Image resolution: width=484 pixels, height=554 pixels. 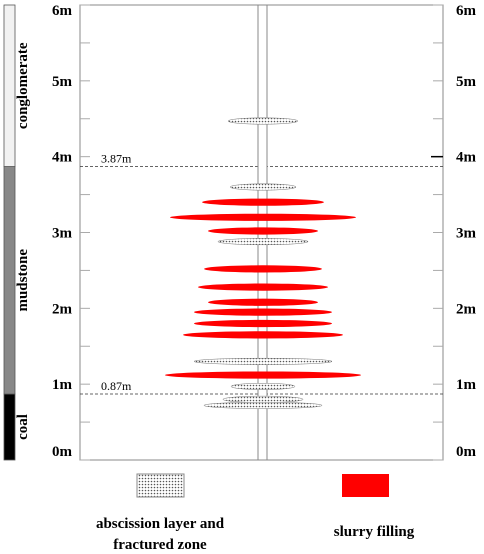 I want to click on stratum-label-mudstone: mudstone, so click(x=23, y=280).